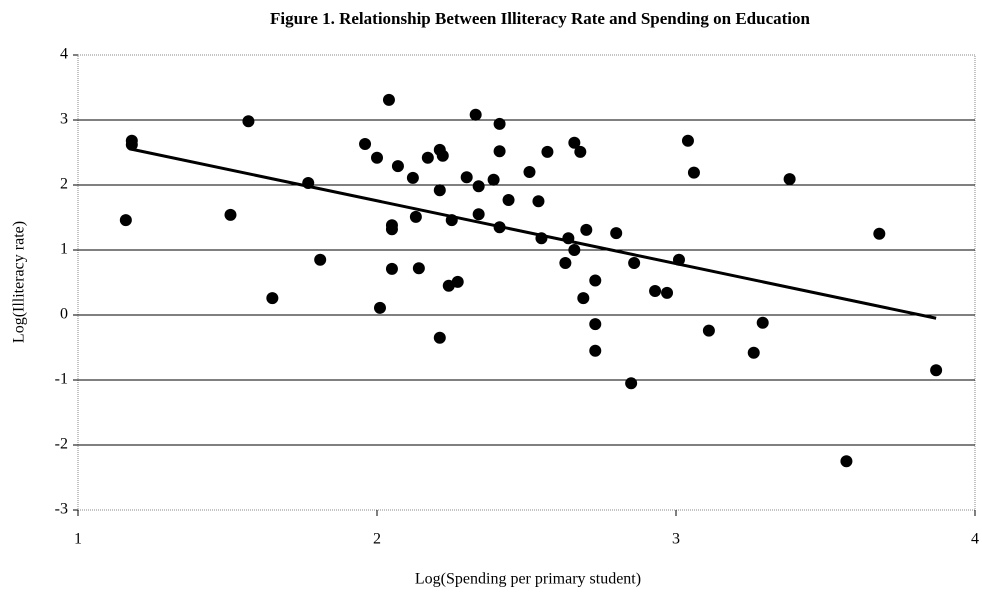  Describe the element at coordinates (676, 539) in the screenshot. I see `x-tick-label: 3` at that location.